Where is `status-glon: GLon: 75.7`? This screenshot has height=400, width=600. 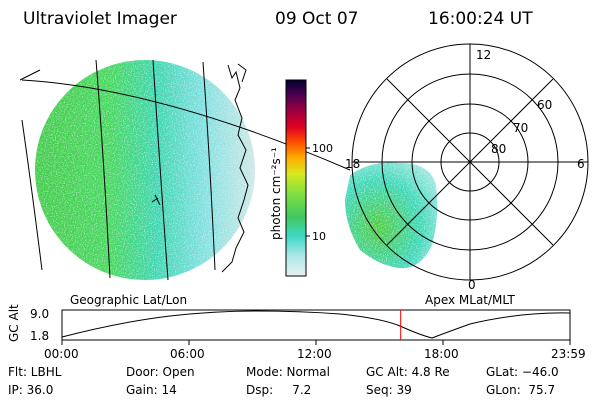
status-glon: GLon: 75.7 is located at coordinates (520, 390).